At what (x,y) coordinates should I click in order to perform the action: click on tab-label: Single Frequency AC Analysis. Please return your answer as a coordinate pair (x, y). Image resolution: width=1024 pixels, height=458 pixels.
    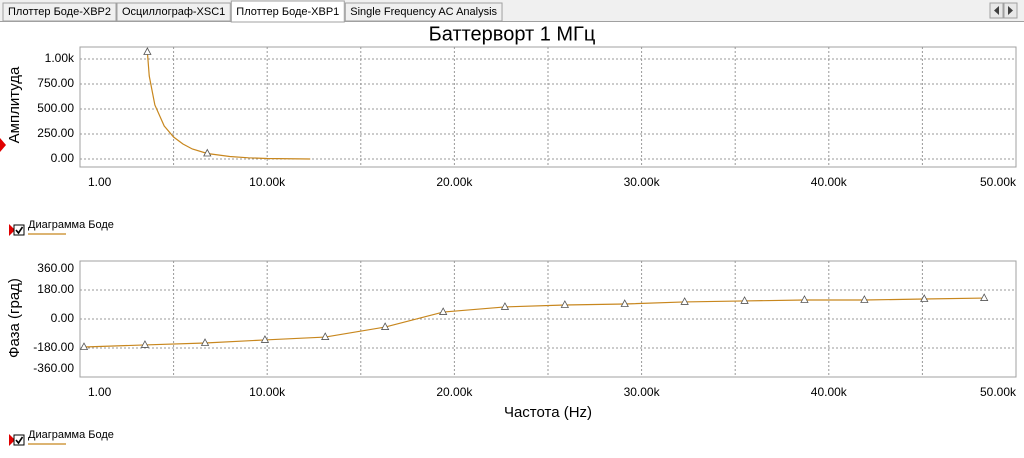
    Looking at the image, I should click on (423, 12).